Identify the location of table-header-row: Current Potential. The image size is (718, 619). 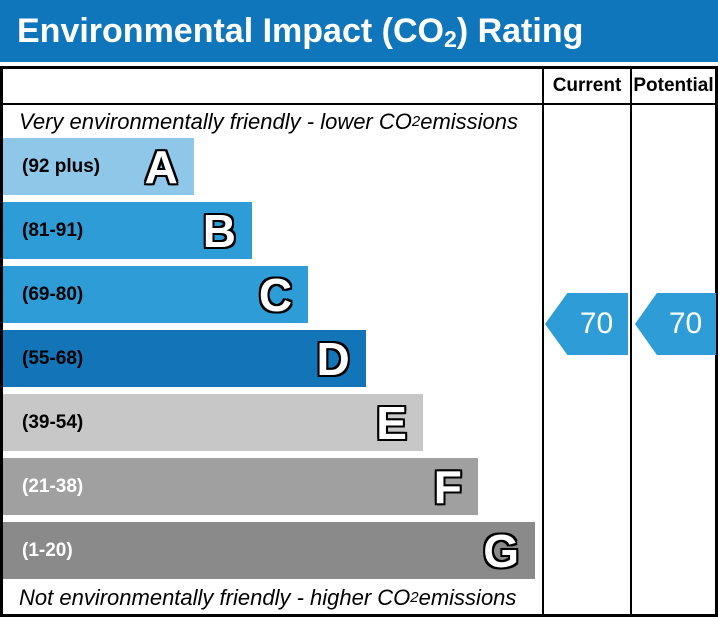
(359, 87).